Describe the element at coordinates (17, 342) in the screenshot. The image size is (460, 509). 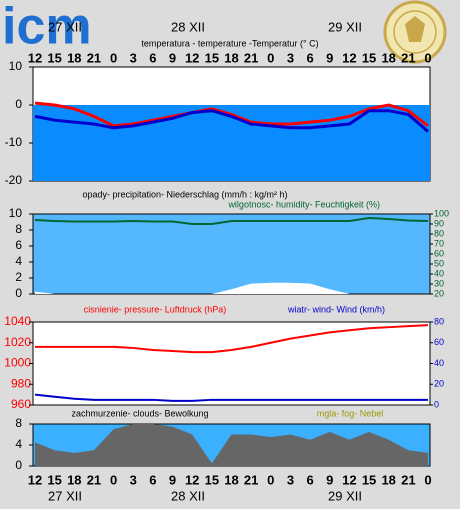
I see `y-tick-label: 1020` at that location.